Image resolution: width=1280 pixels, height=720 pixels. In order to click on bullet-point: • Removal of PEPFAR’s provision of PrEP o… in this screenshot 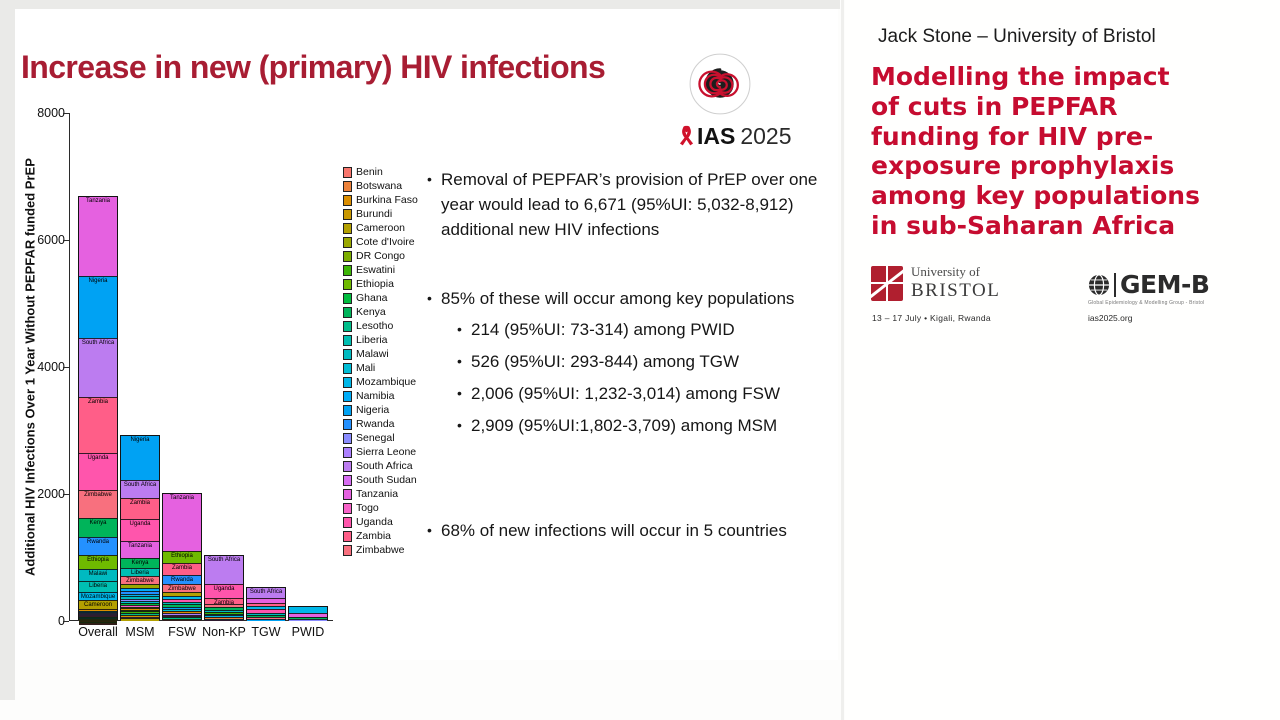, I will do `click(629, 204)`.